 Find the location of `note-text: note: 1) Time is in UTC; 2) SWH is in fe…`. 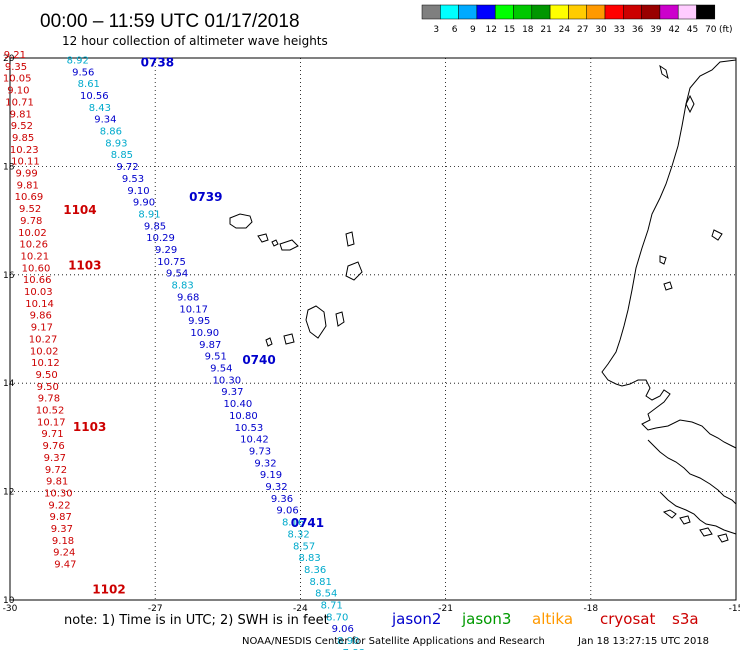

note-text: note: 1) Time is in UTC; 2) SWH is in fe… is located at coordinates (196, 620).